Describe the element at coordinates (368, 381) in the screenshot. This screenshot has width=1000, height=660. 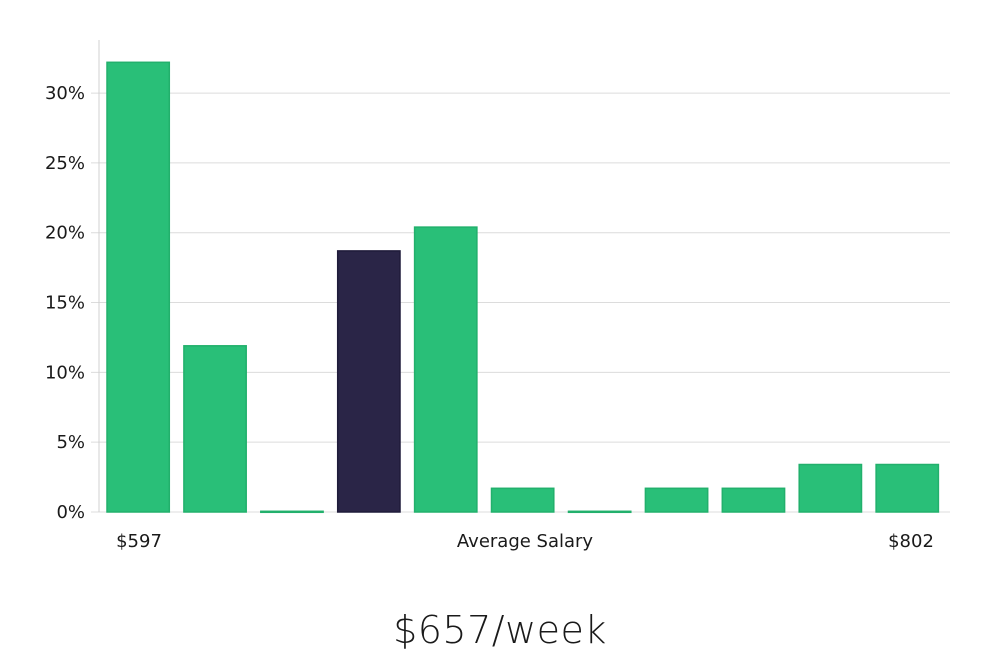
I see `highlighted-bar` at that location.